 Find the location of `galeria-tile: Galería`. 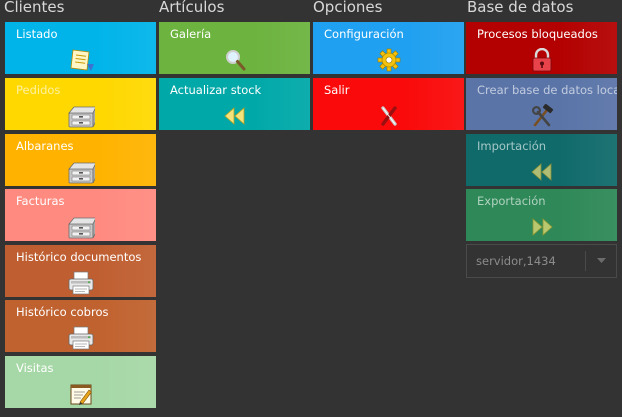

galeria-tile: Galería is located at coordinates (234, 48).